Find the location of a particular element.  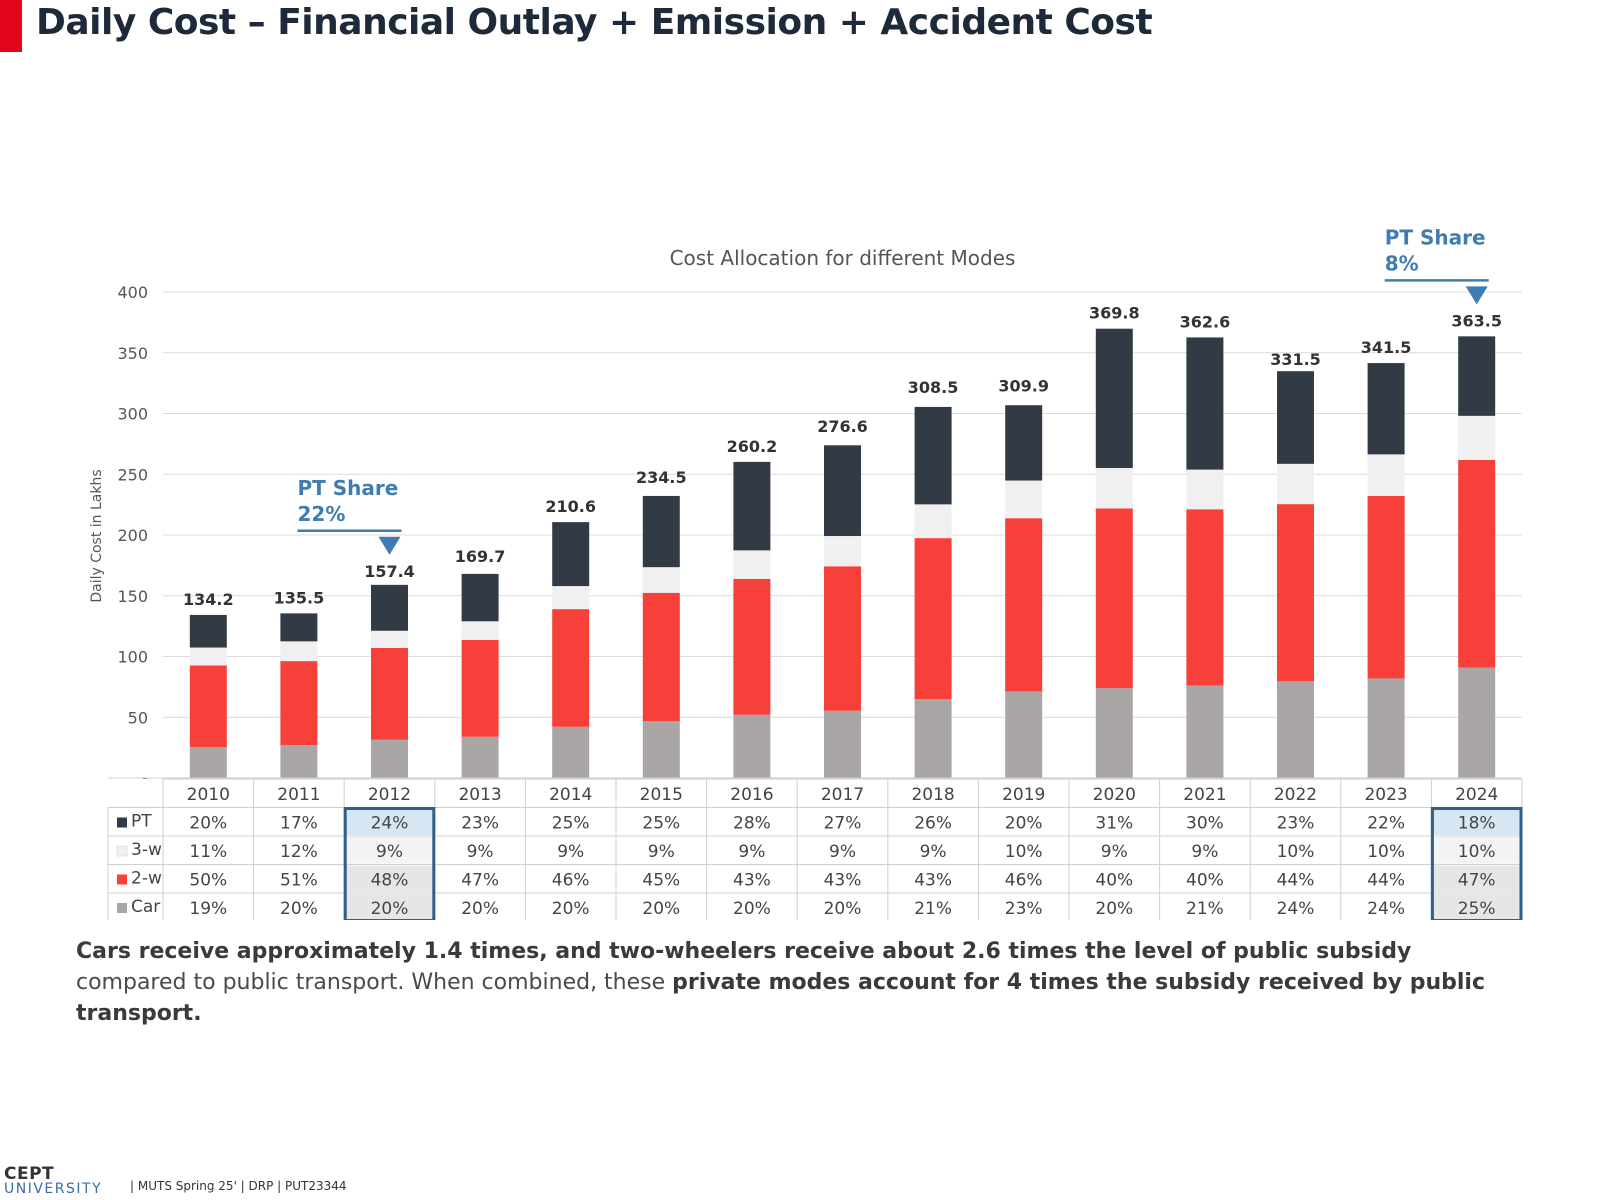

bar-segment-3w-2016 is located at coordinates (752, 564).